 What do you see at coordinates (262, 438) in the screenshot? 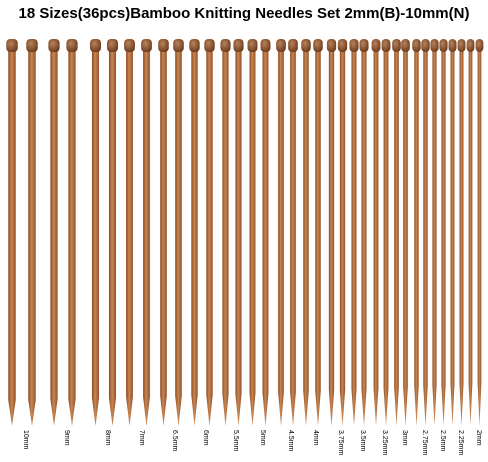
I see `size-label: 5mm` at bounding box center [262, 438].